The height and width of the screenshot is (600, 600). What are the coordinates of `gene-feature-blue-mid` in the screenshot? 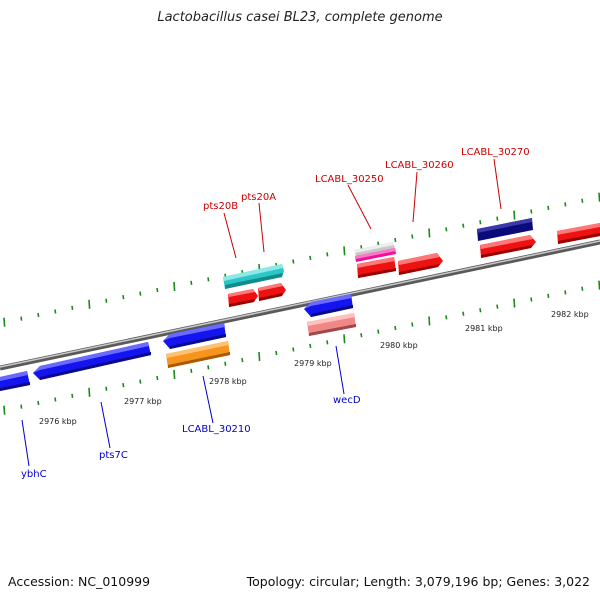 It's located at (194, 336).